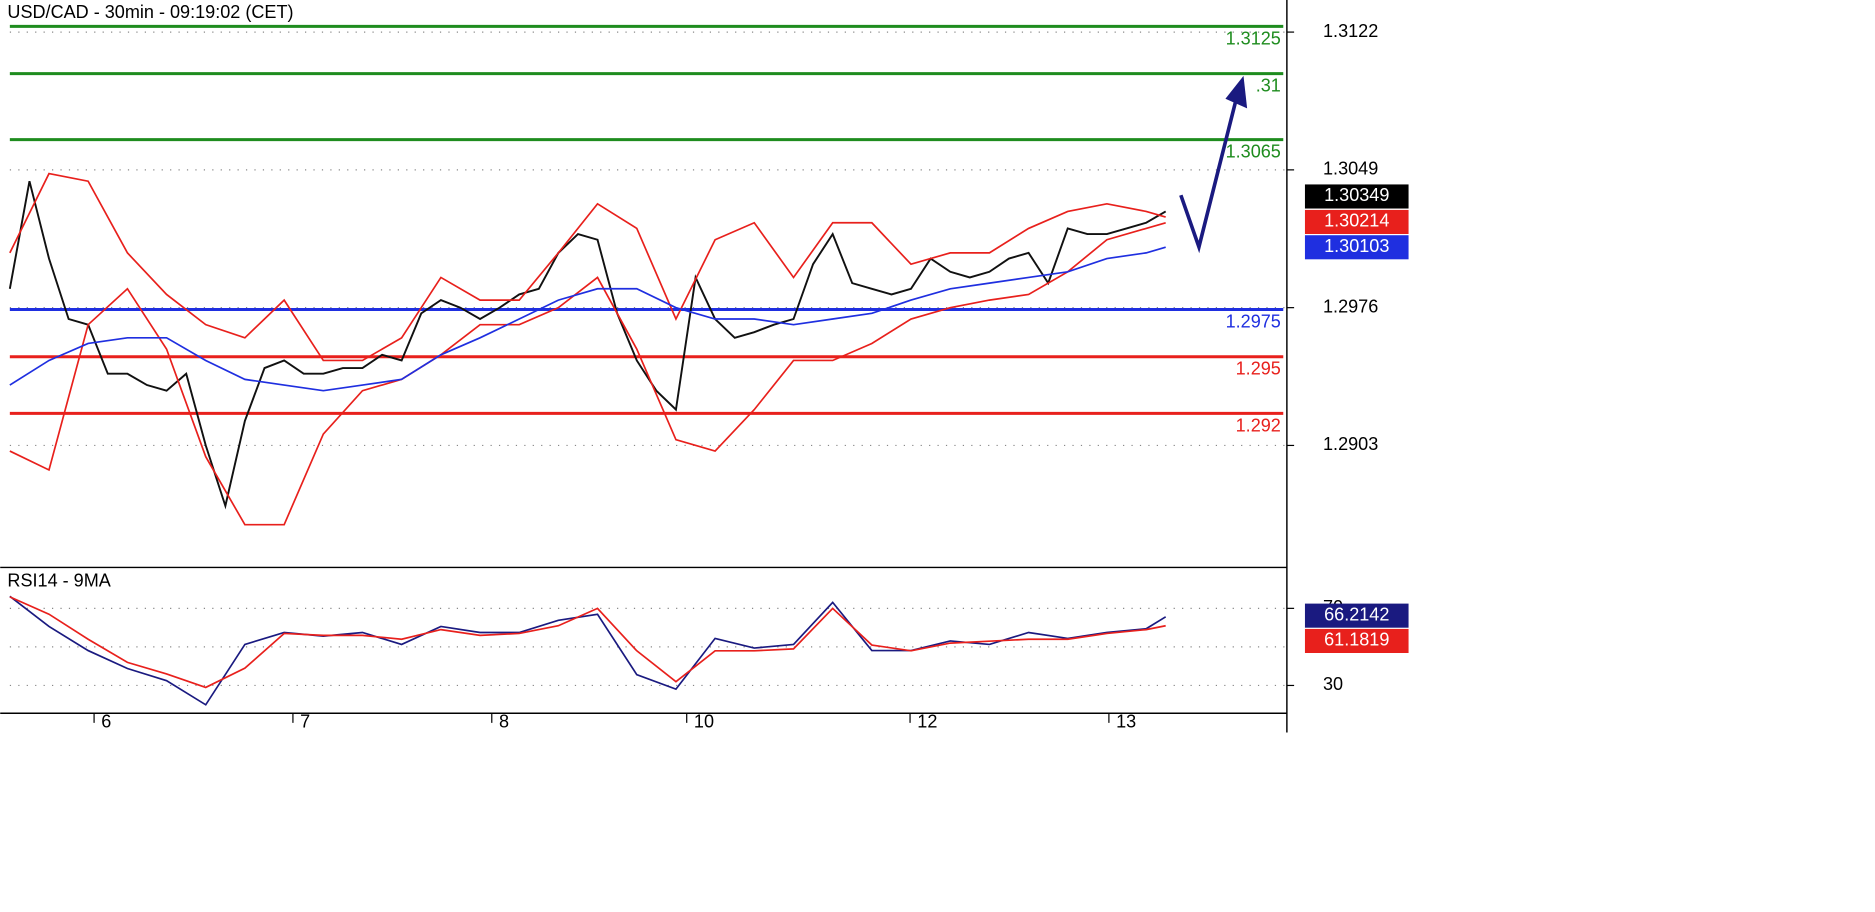 The width and height of the screenshot is (1875, 912). I want to click on level-label: 1.3065, so click(1253, 152).